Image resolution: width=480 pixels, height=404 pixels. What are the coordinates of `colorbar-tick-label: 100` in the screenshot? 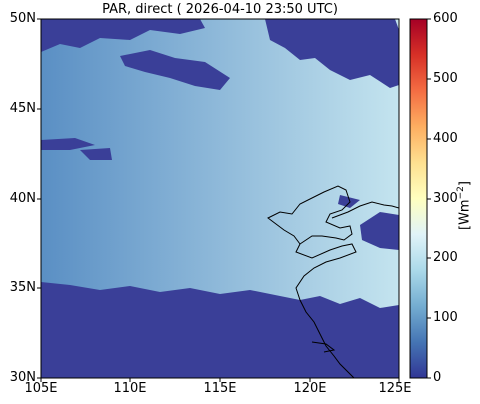 It's located at (445, 317).